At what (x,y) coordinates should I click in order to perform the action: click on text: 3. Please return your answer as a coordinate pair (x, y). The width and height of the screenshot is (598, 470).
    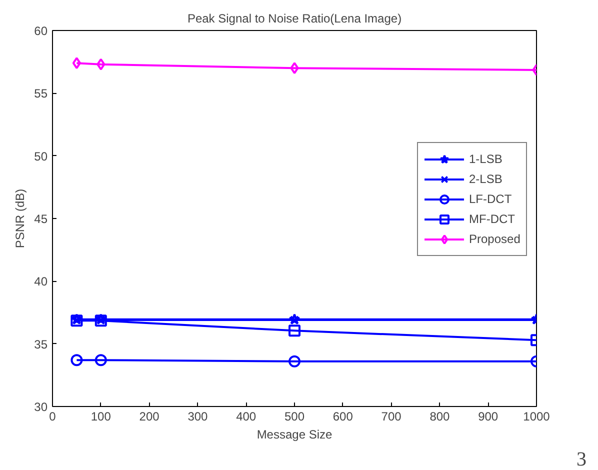
    Looking at the image, I should click on (581, 459).